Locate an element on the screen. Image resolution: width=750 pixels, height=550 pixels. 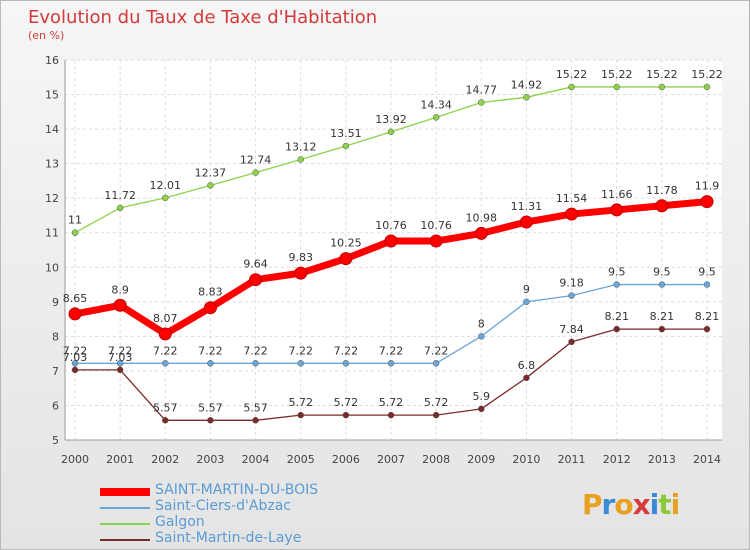
y-tick-label: 8 is located at coordinates (55, 336).